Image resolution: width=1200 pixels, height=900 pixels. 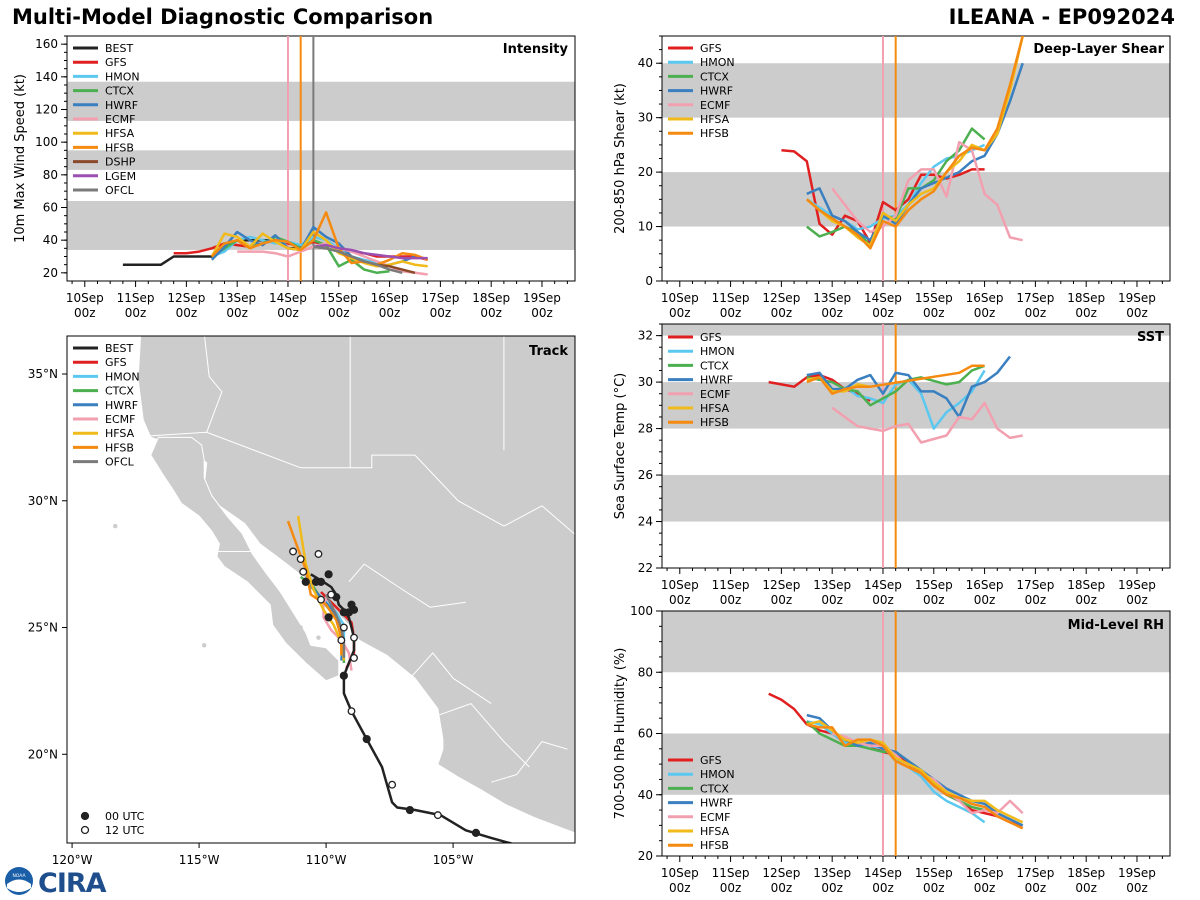 What do you see at coordinates (199, 860) in the screenshot?
I see `track-xtick-label: 115°W` at bounding box center [199, 860].